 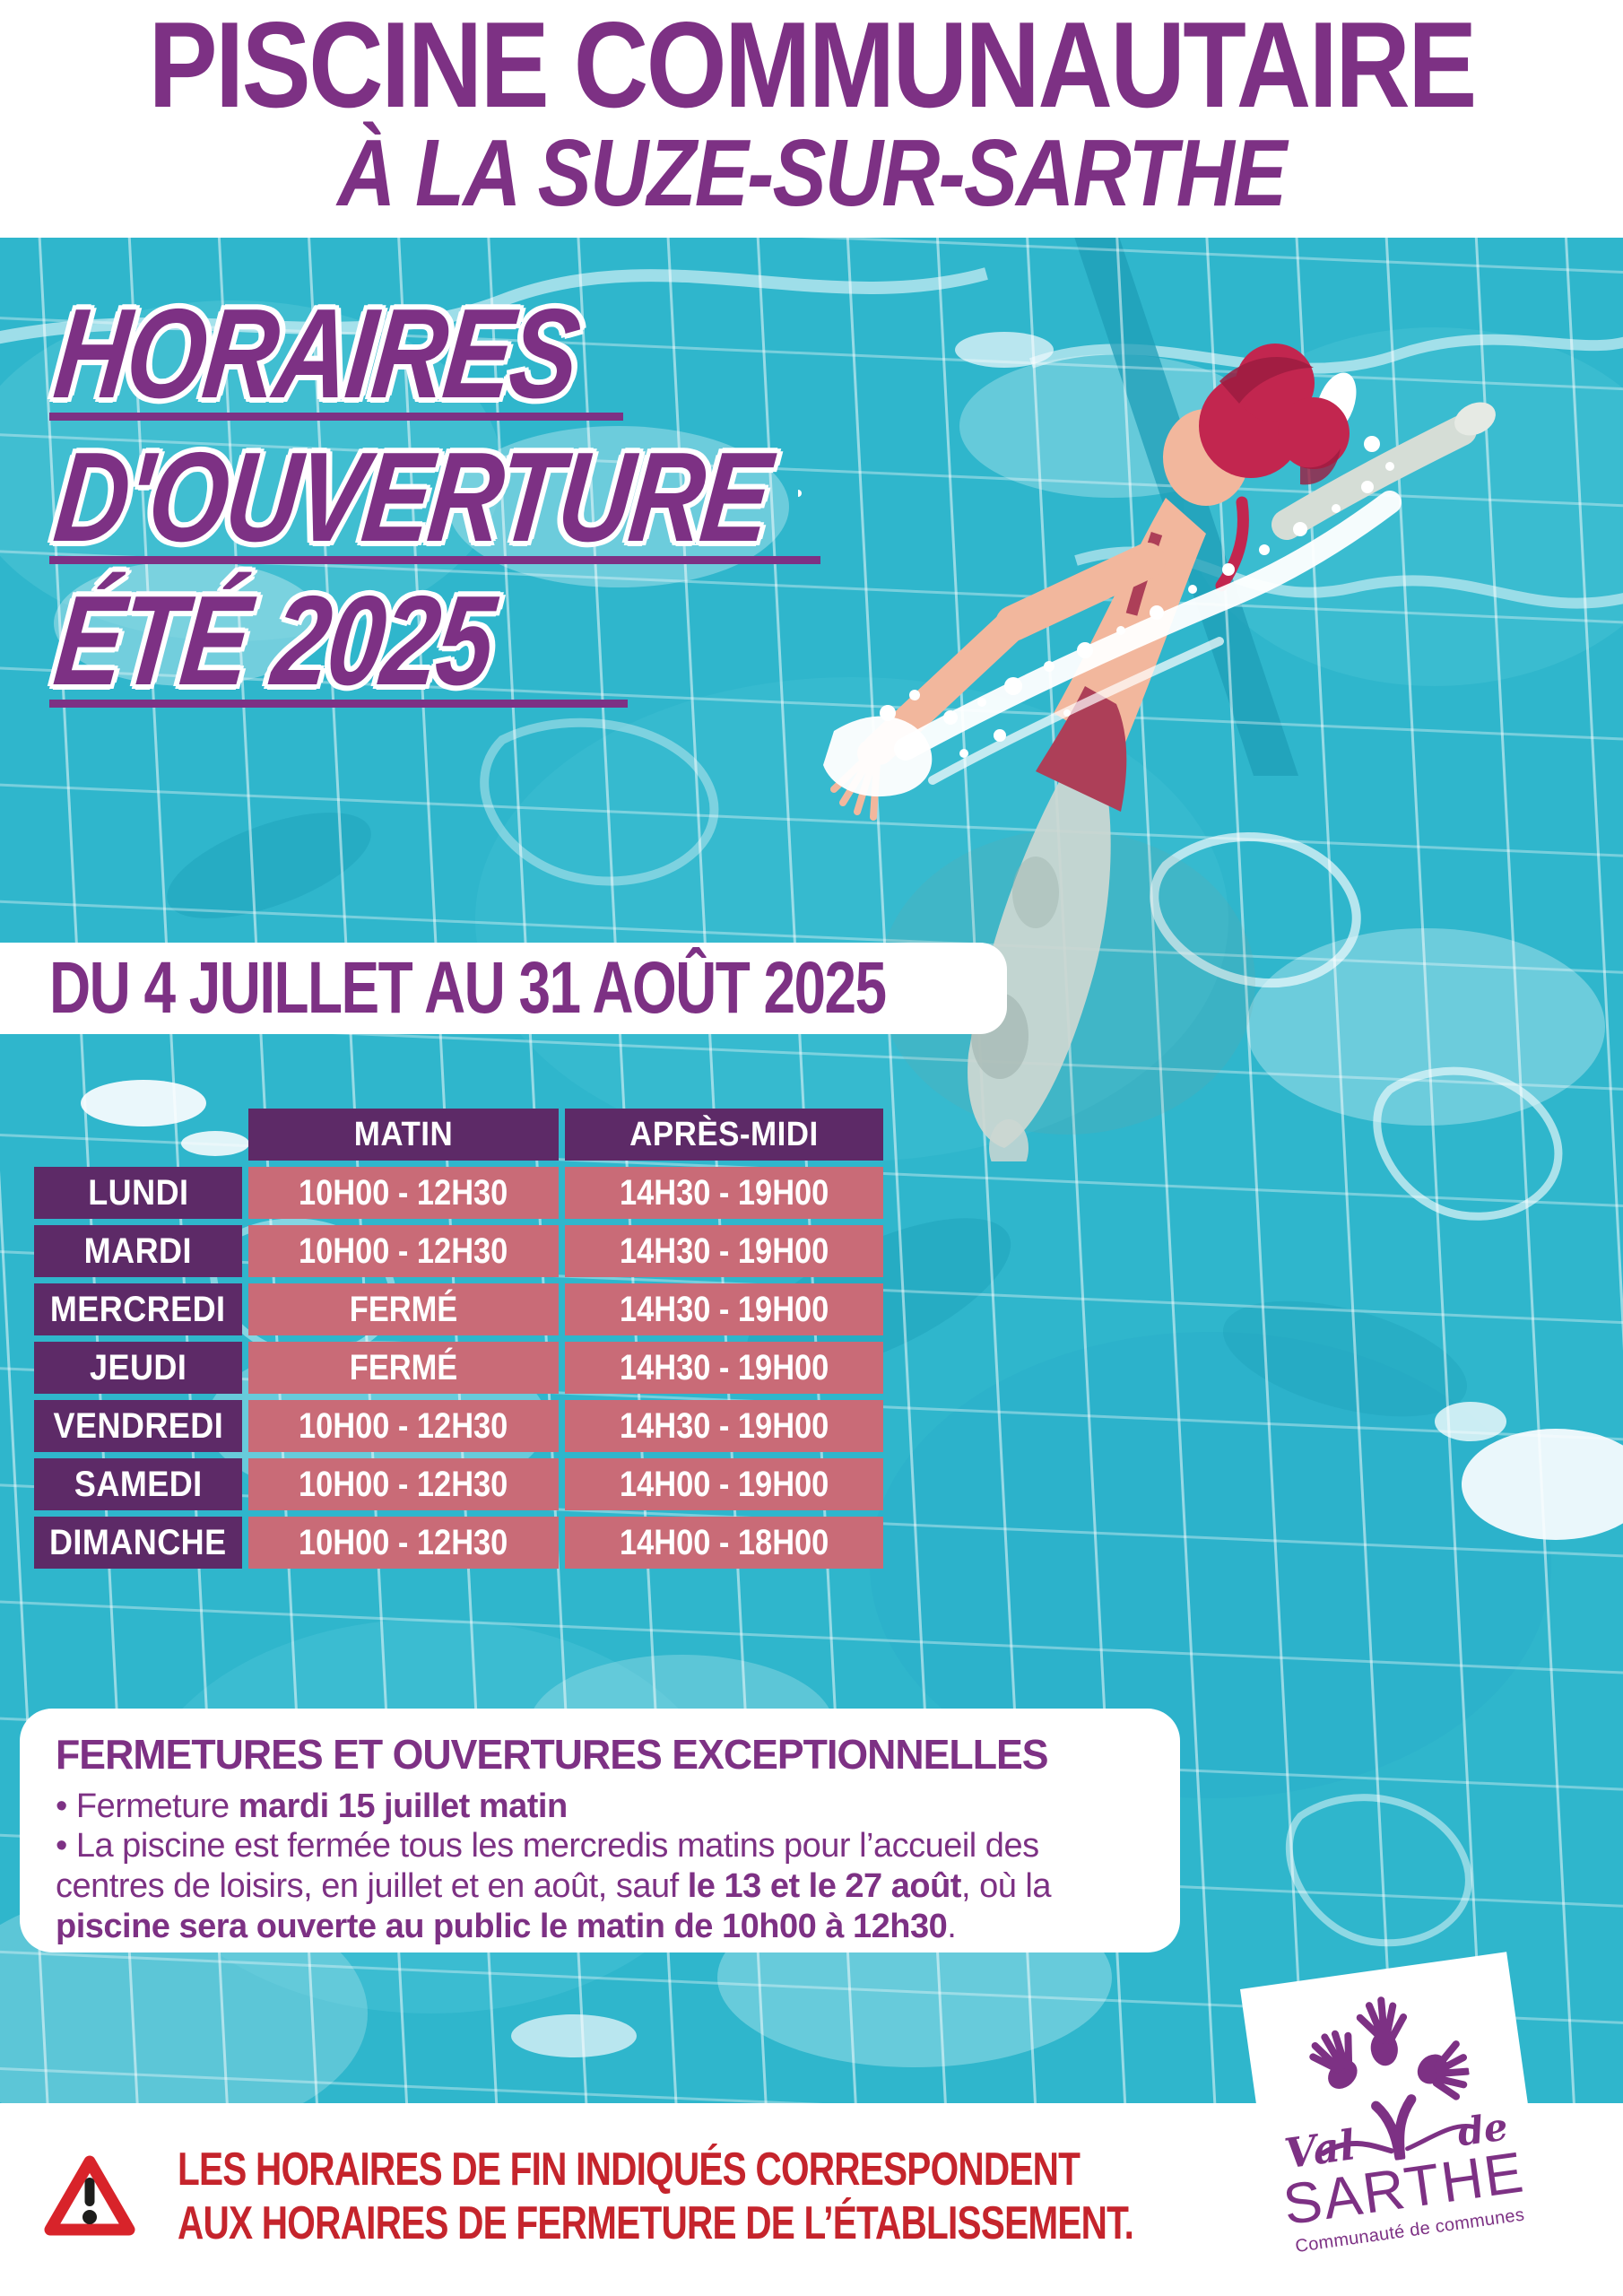 I want to click on headline-line-3: ÉTÉ 2025, so click(x=273, y=641).